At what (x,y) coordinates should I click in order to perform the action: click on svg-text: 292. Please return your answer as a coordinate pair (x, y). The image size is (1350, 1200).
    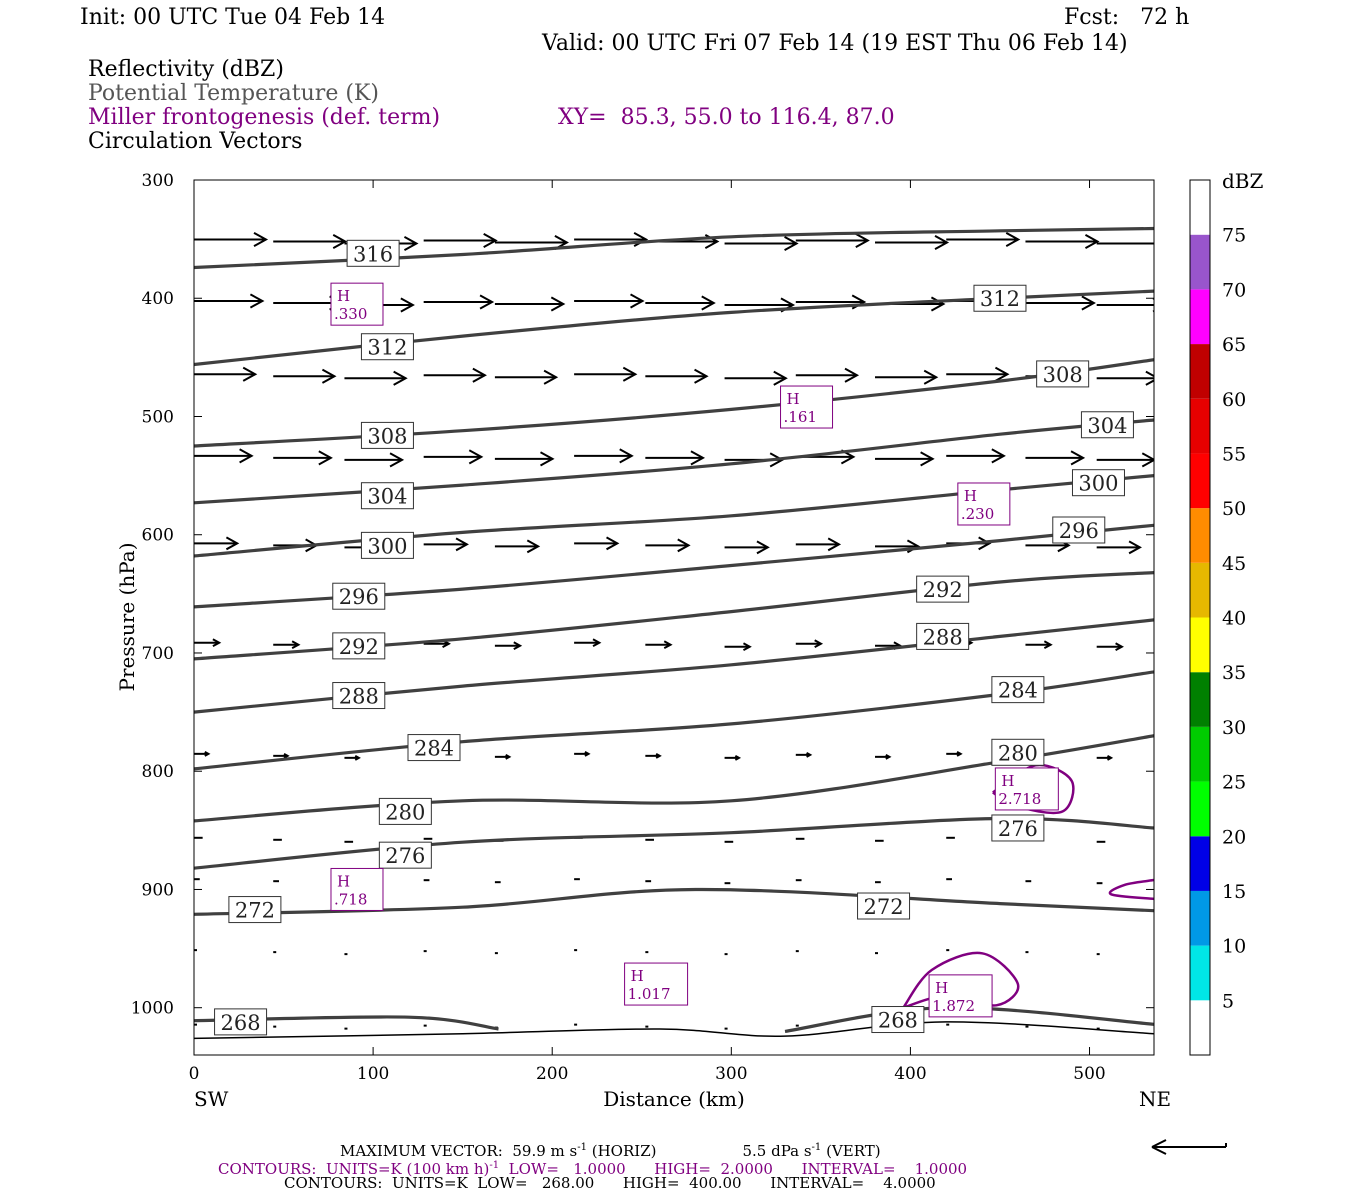
    Looking at the image, I should click on (943, 590).